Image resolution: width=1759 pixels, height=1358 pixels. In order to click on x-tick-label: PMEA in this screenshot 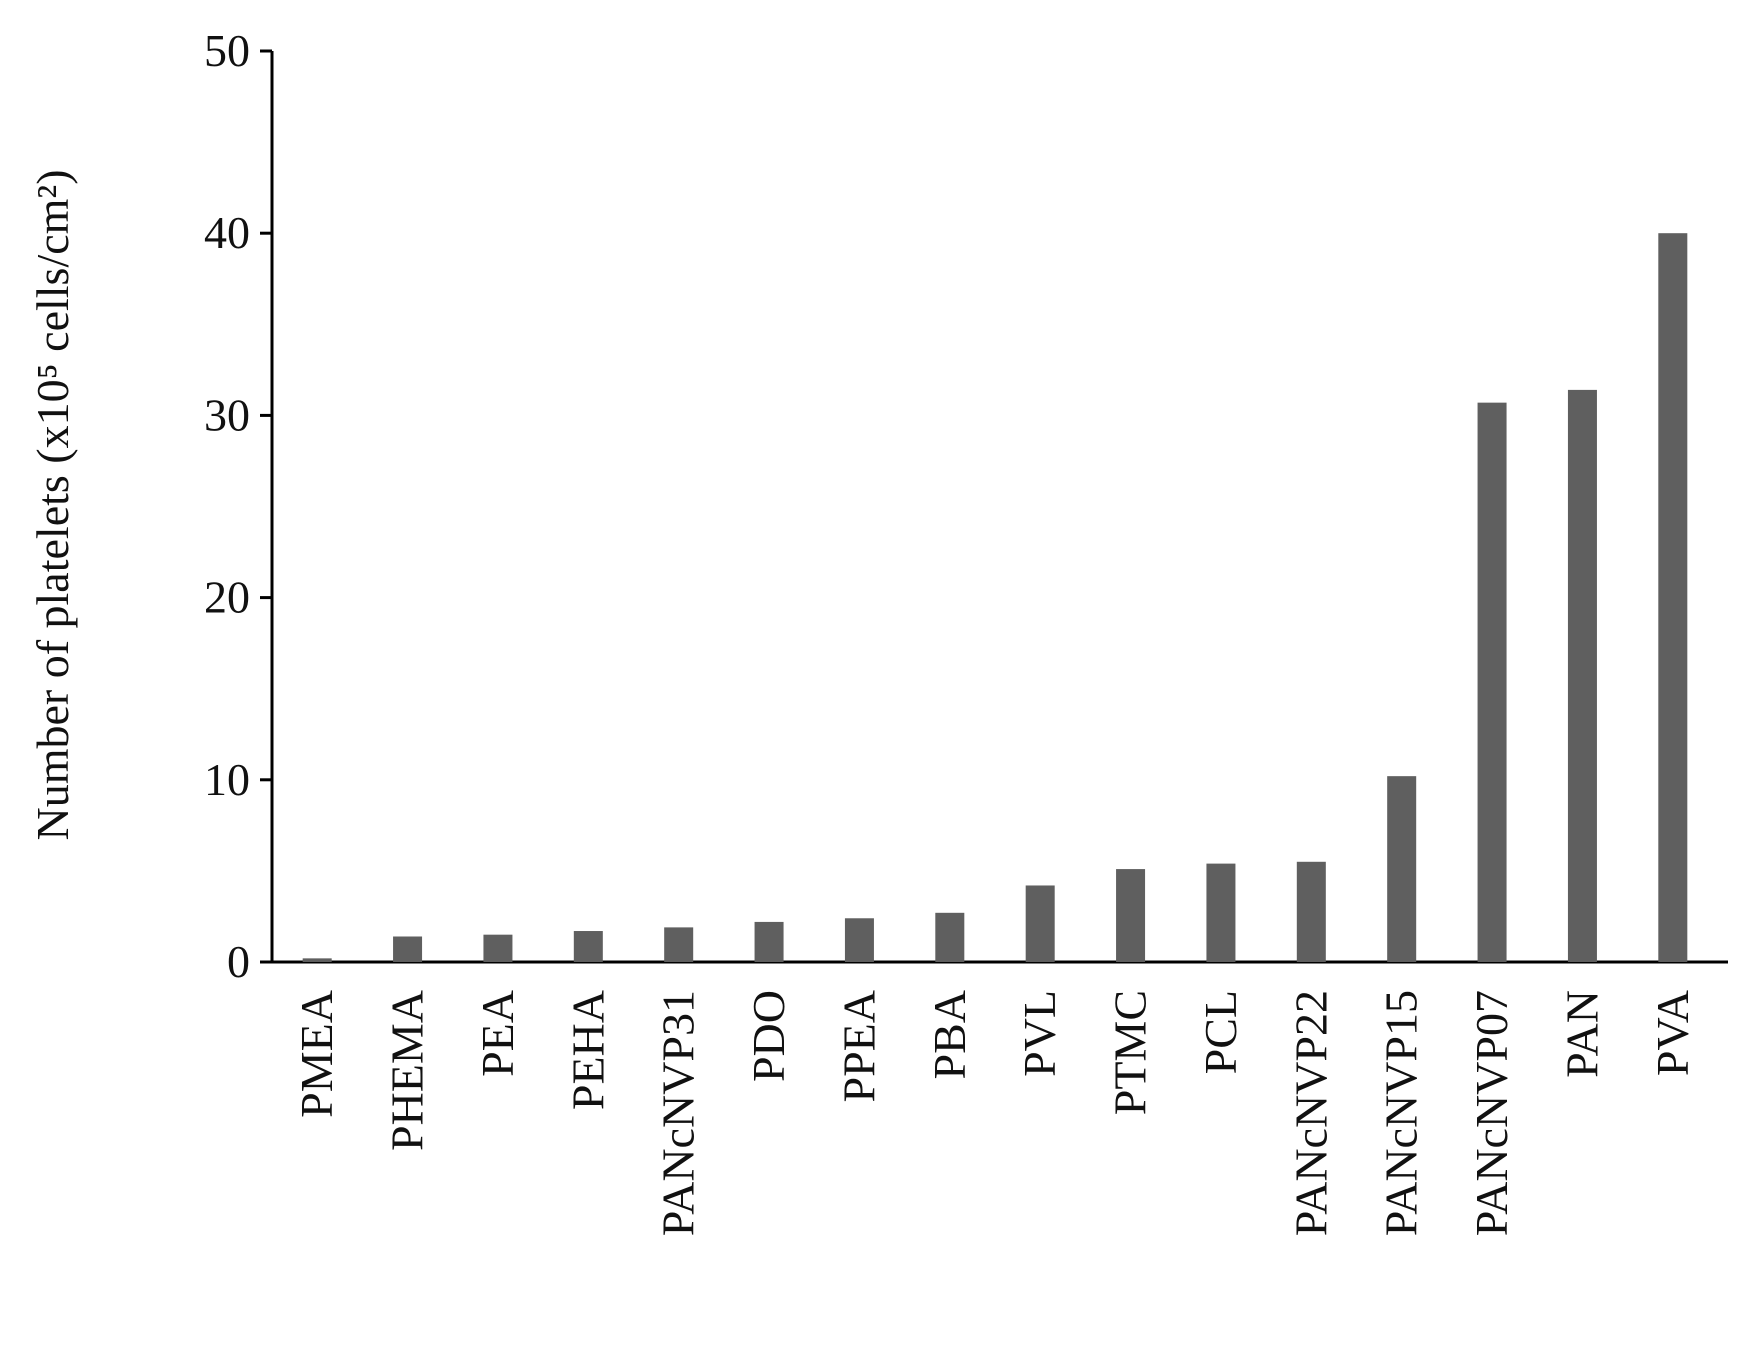, I will do `click(316, 1054)`.